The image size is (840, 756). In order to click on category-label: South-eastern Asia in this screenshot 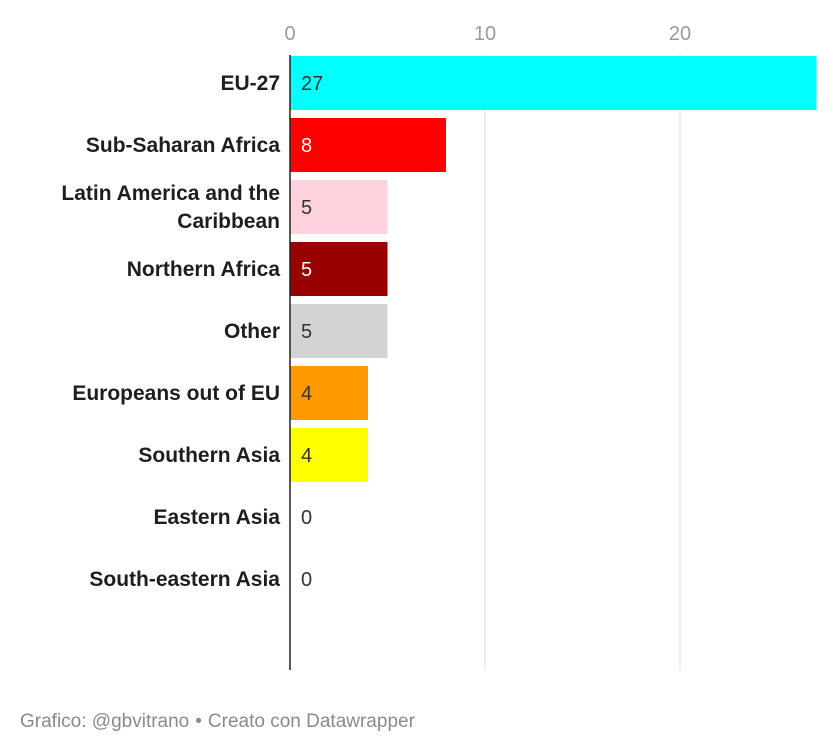, I will do `click(184, 579)`.